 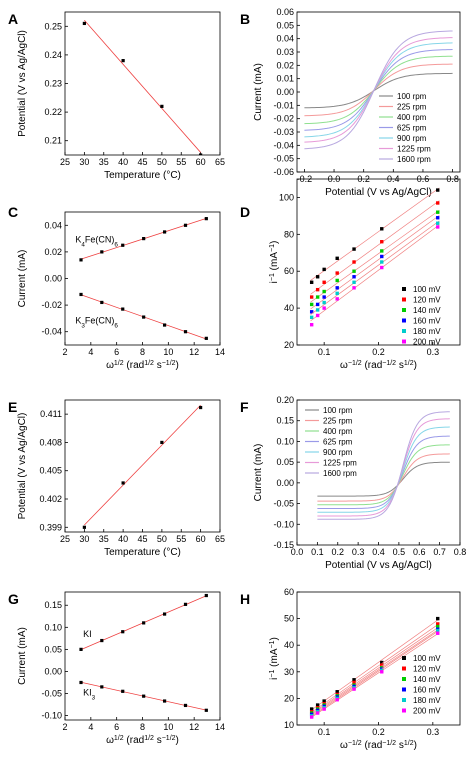 I want to click on panel-letter: G, so click(x=13, y=599).